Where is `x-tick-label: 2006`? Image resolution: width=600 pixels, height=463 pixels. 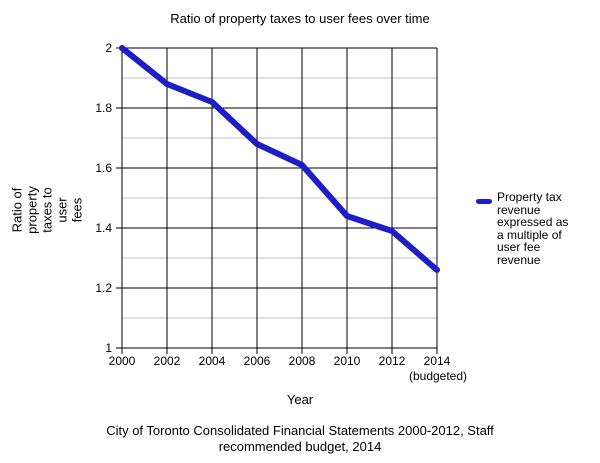
x-tick-label: 2006 is located at coordinates (257, 361).